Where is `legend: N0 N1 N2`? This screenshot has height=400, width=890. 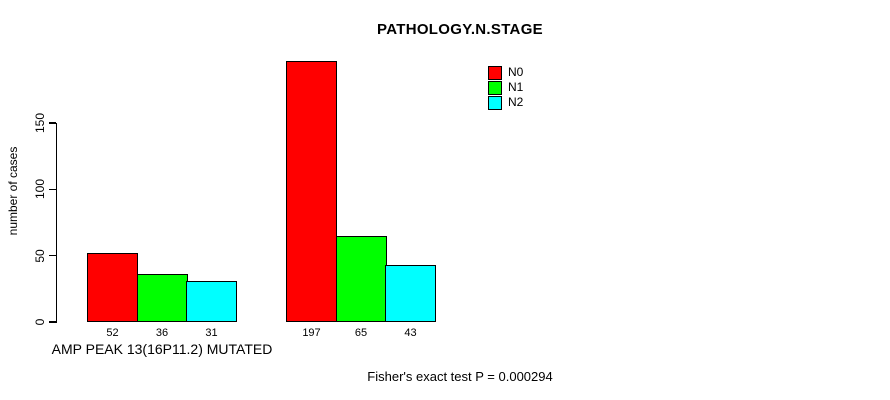 legend: N0 N1 N2 is located at coordinates (505, 87).